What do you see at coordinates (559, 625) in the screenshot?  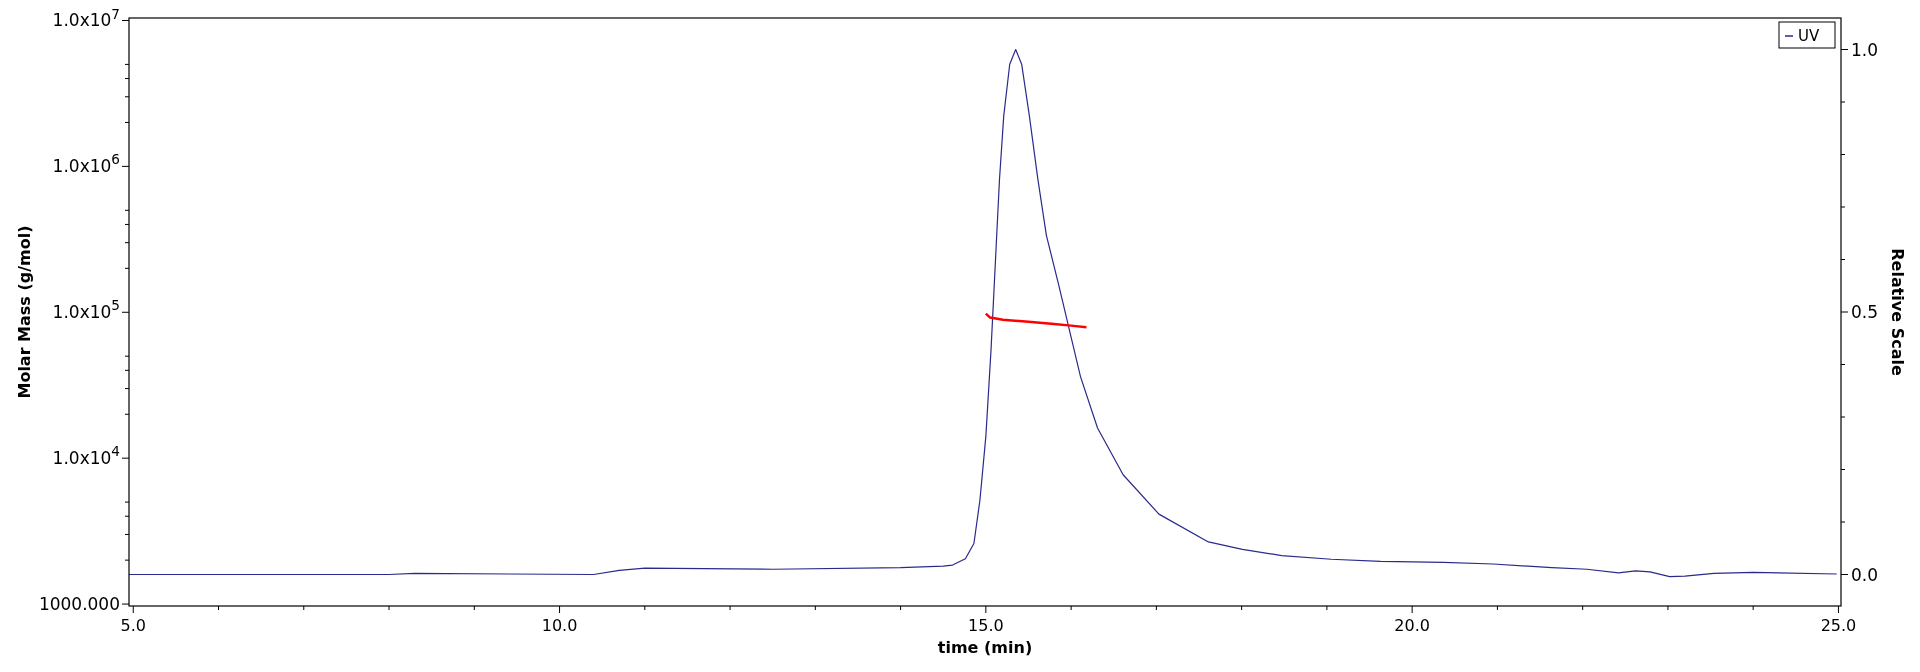 I see `x-tick-label: 10.0` at bounding box center [559, 625].